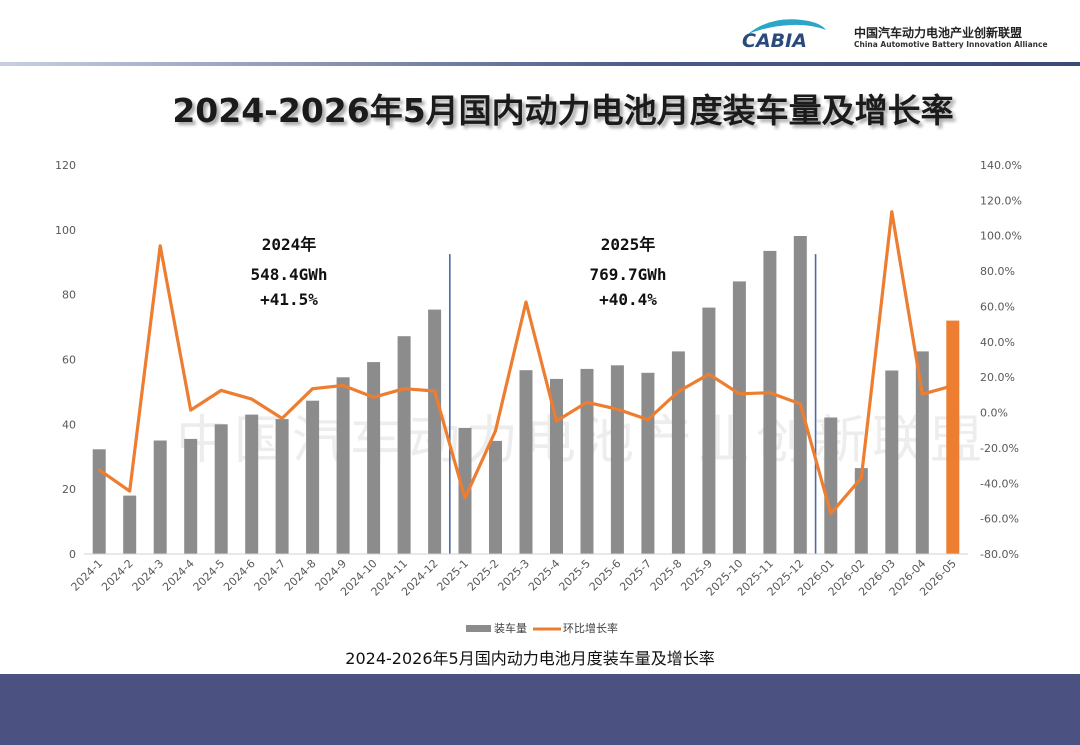 The image size is (1080, 745). What do you see at coordinates (458, 272) in the screenshot?
I see `annotations-layer: 2024年 548.4GWh +41.5% 2025年 769.7GWh +40.4%` at bounding box center [458, 272].